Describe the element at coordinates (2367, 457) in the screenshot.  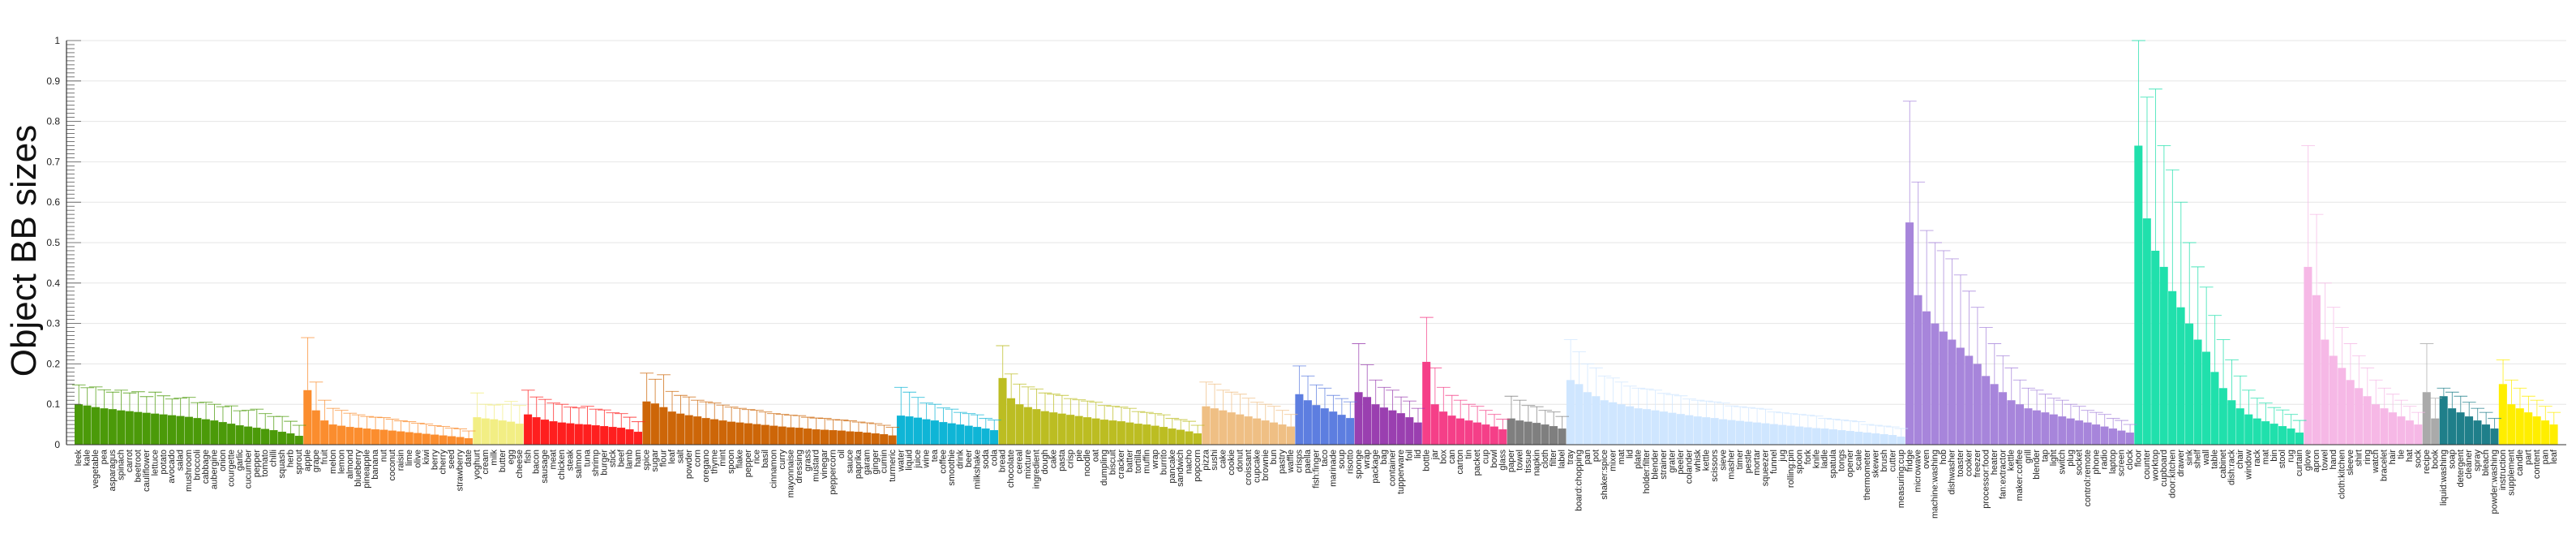
I see `x-tick-label: ring` at that location.